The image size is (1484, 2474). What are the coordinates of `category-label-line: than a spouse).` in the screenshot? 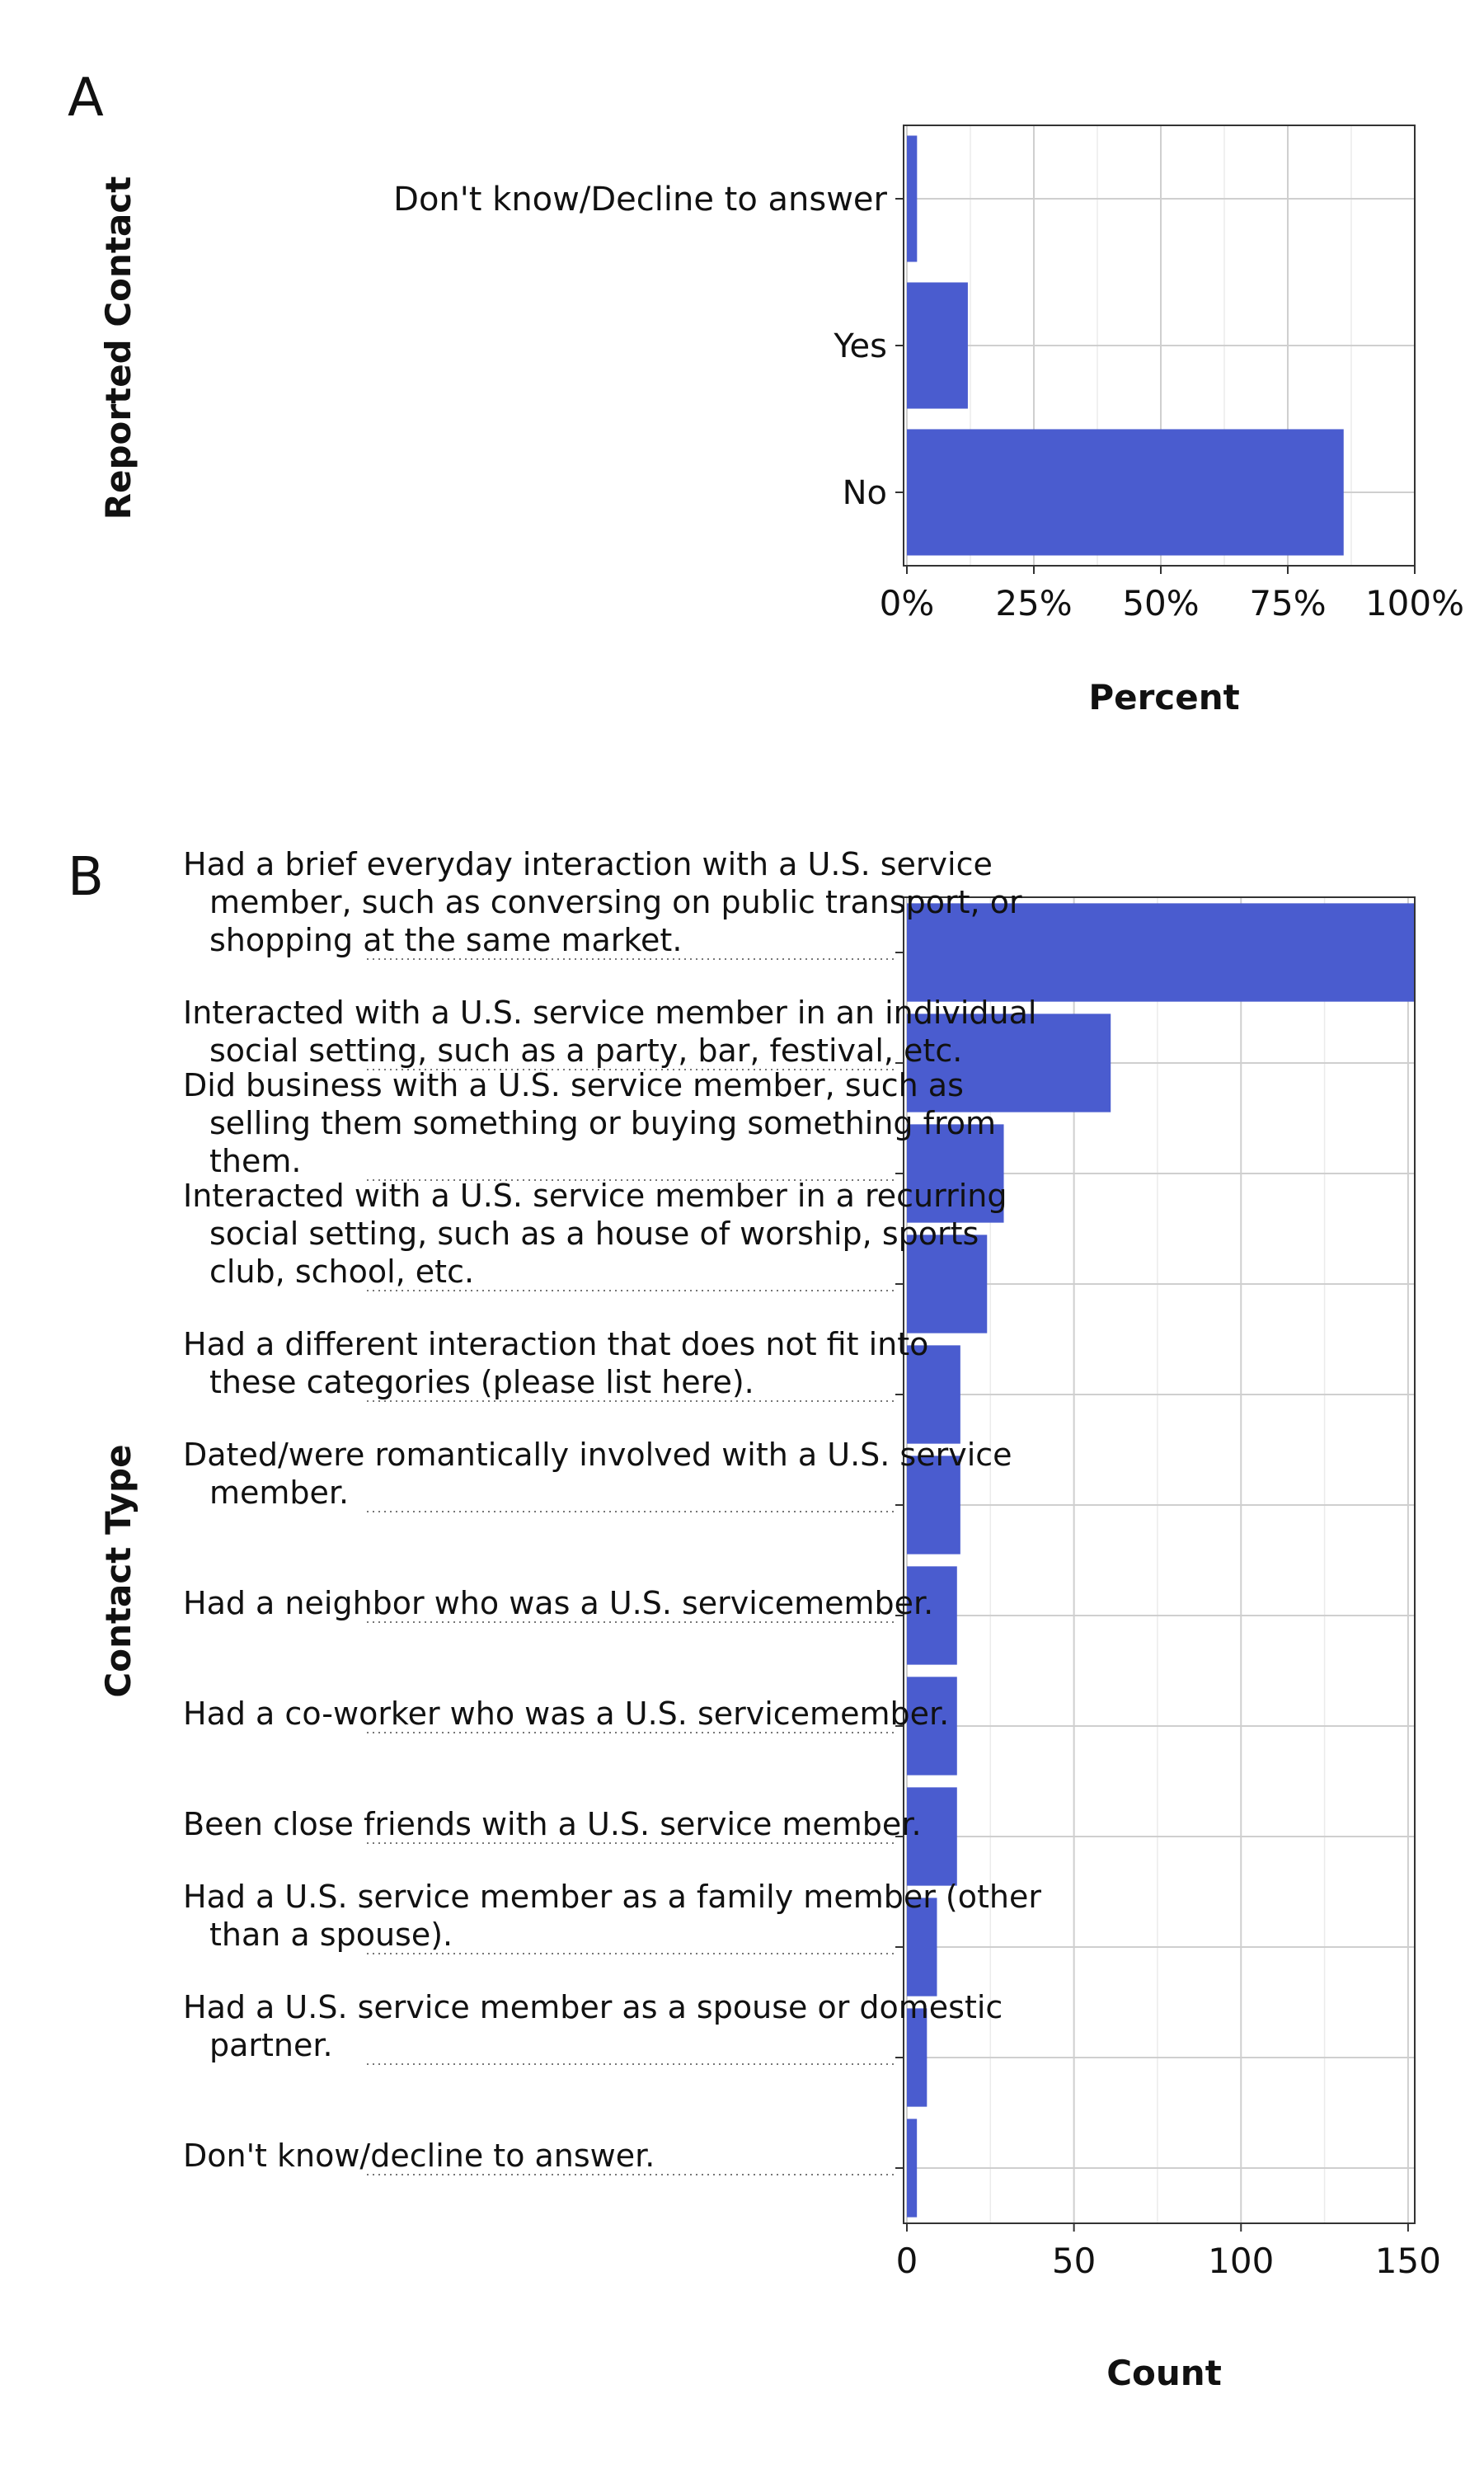 It's located at (331, 1935).